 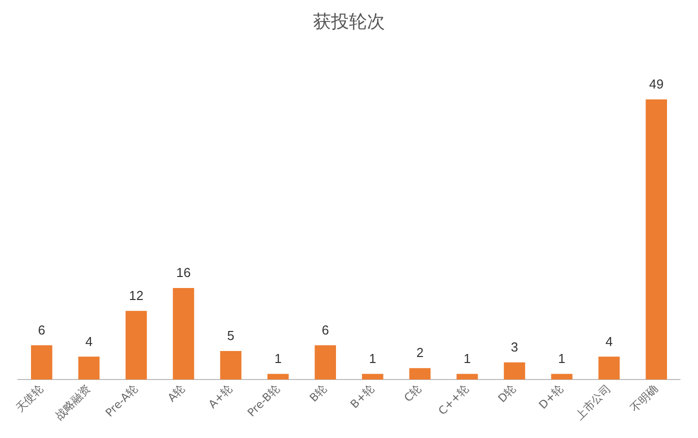 What do you see at coordinates (413, 393) in the screenshot?
I see `x-tick-label: C轮` at bounding box center [413, 393].